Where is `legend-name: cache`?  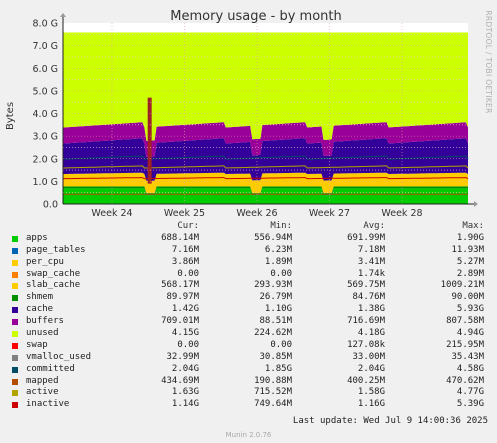
legend-name: cache is located at coordinates (40, 309).